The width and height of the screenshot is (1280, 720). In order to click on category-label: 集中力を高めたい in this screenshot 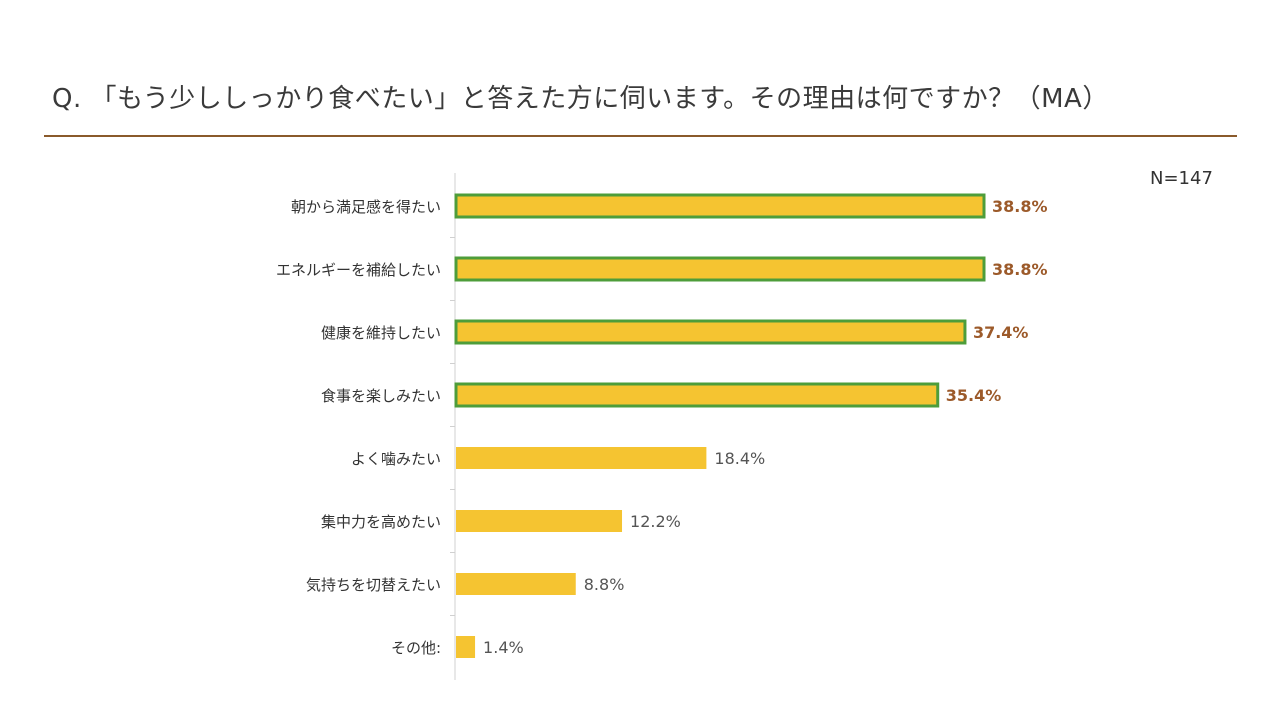, I will do `click(381, 522)`.